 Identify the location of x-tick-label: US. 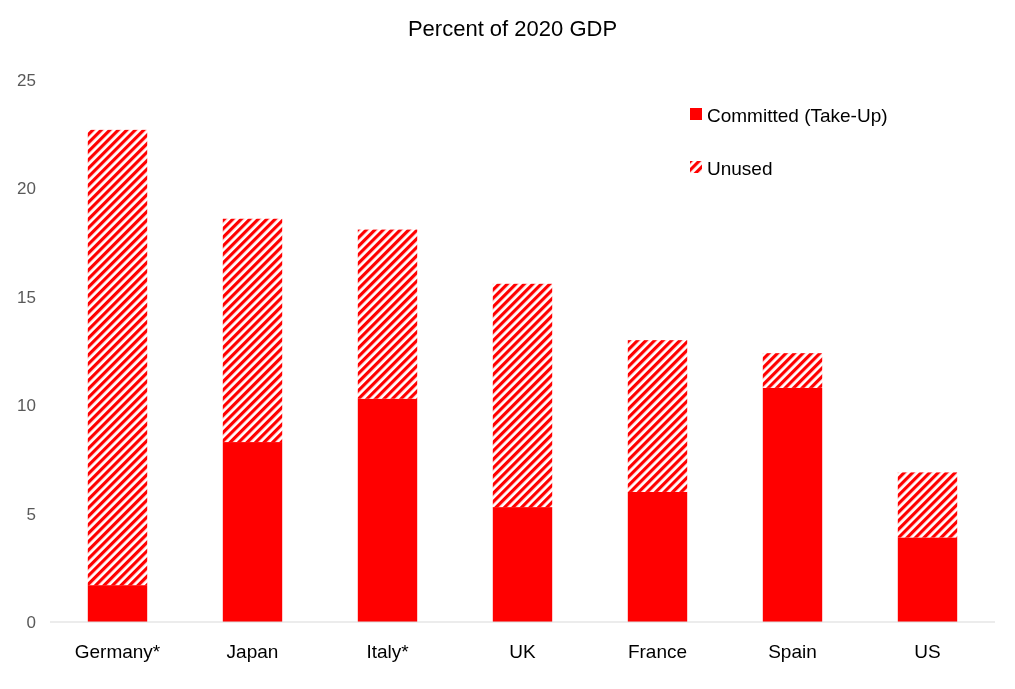
(927, 651).